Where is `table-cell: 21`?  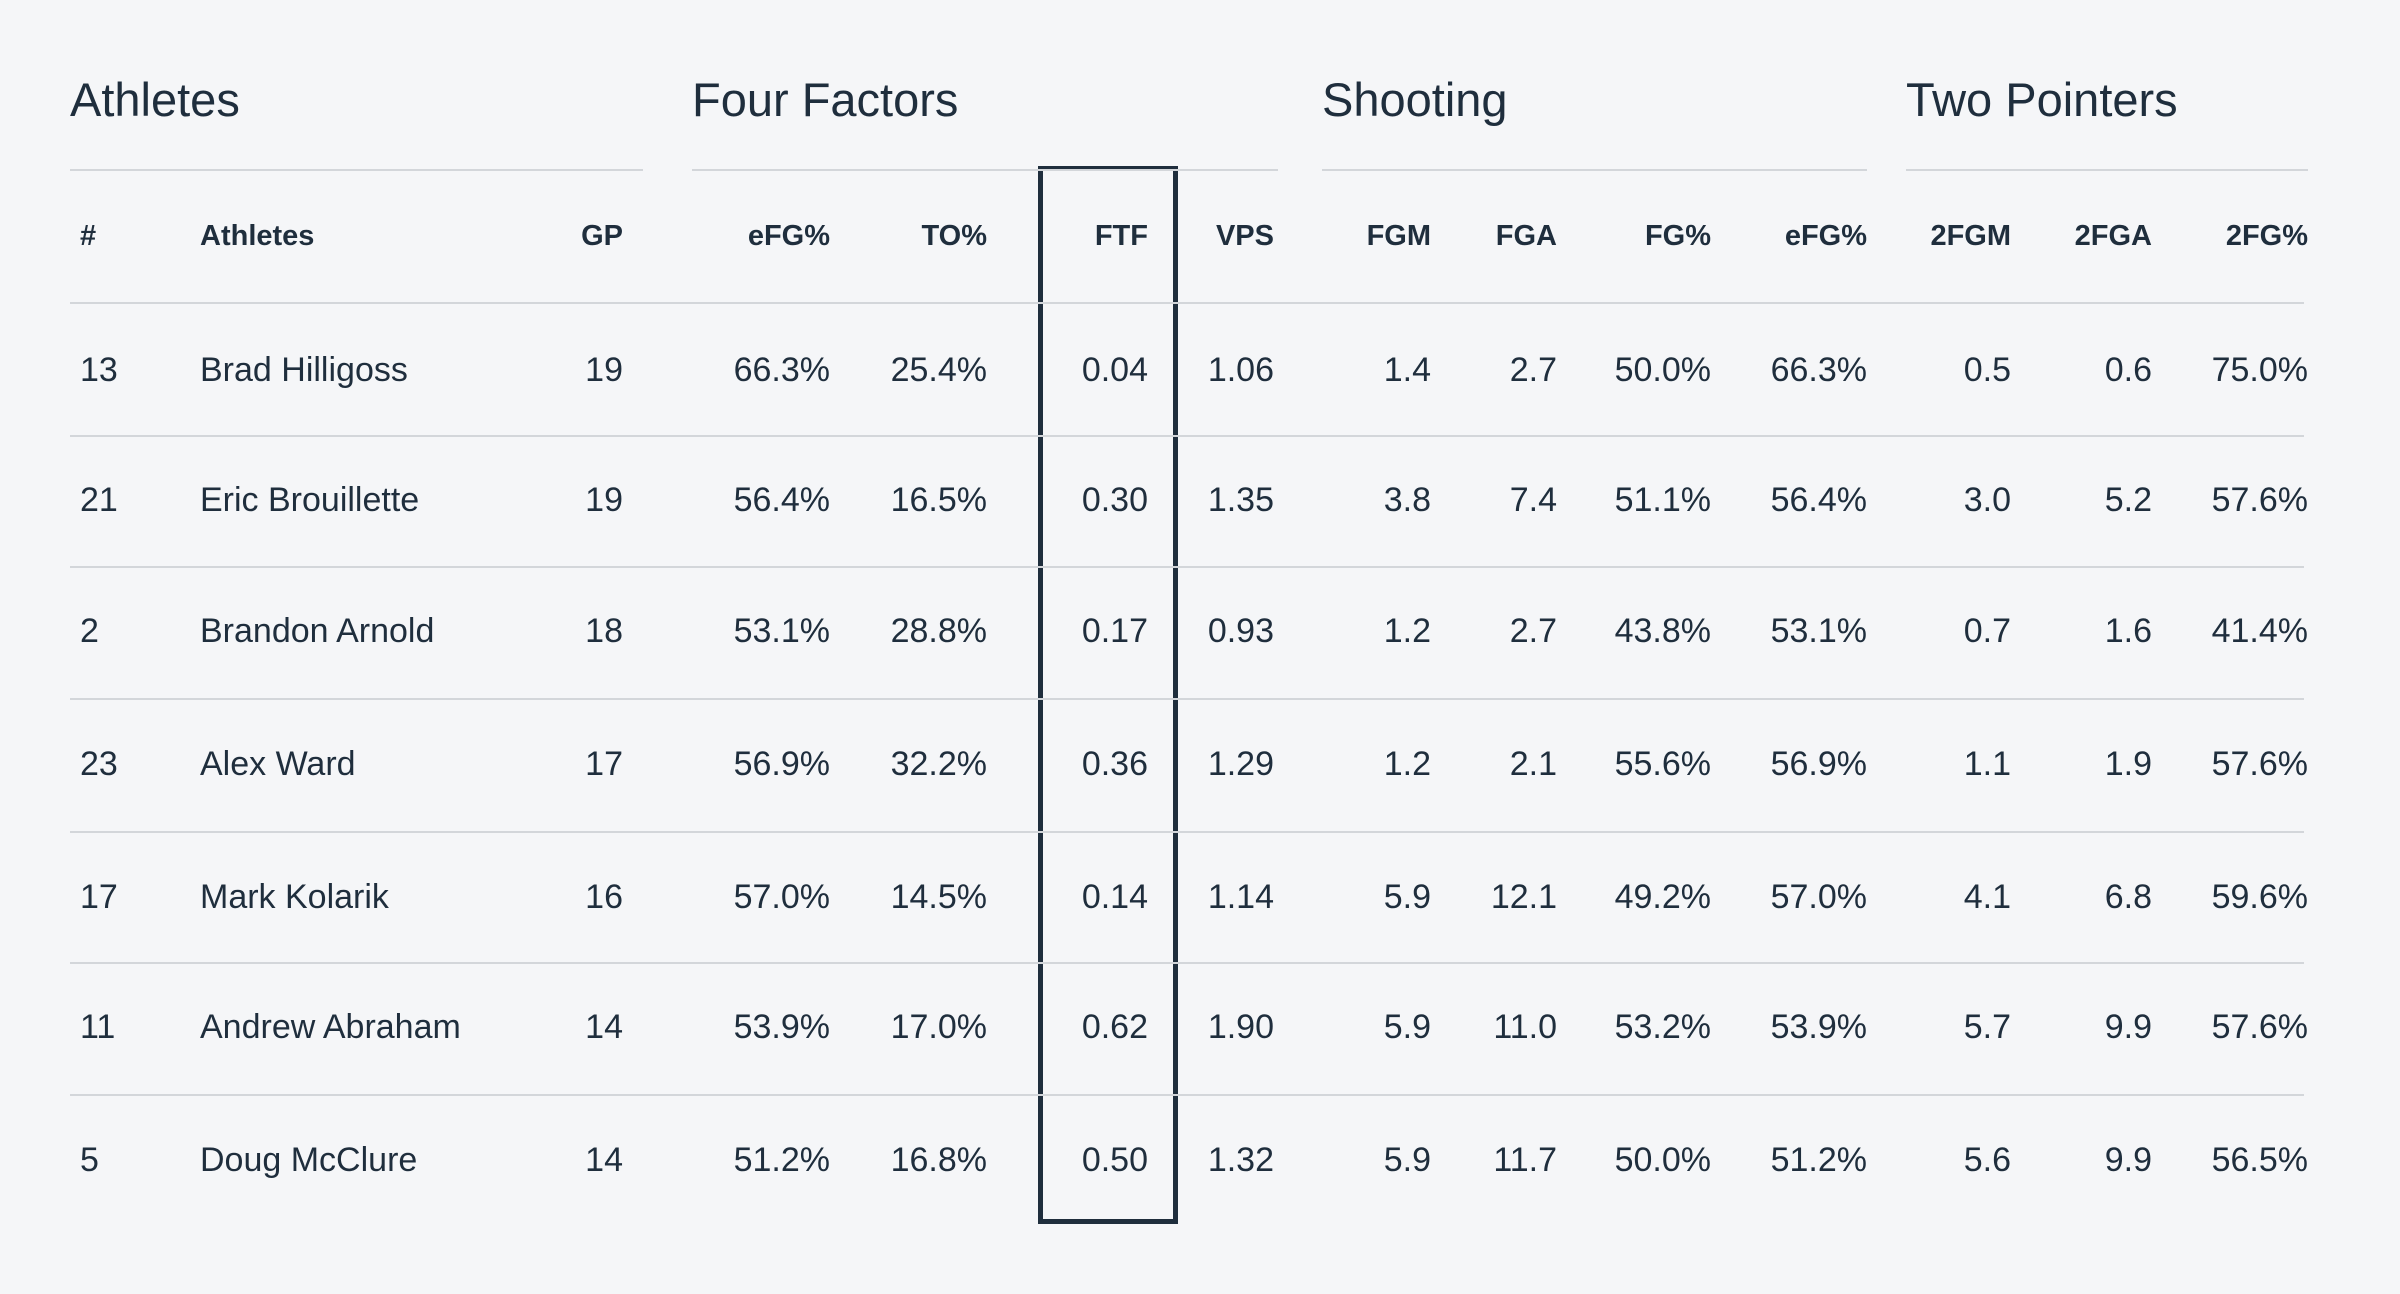 table-cell: 21 is located at coordinates (99, 500).